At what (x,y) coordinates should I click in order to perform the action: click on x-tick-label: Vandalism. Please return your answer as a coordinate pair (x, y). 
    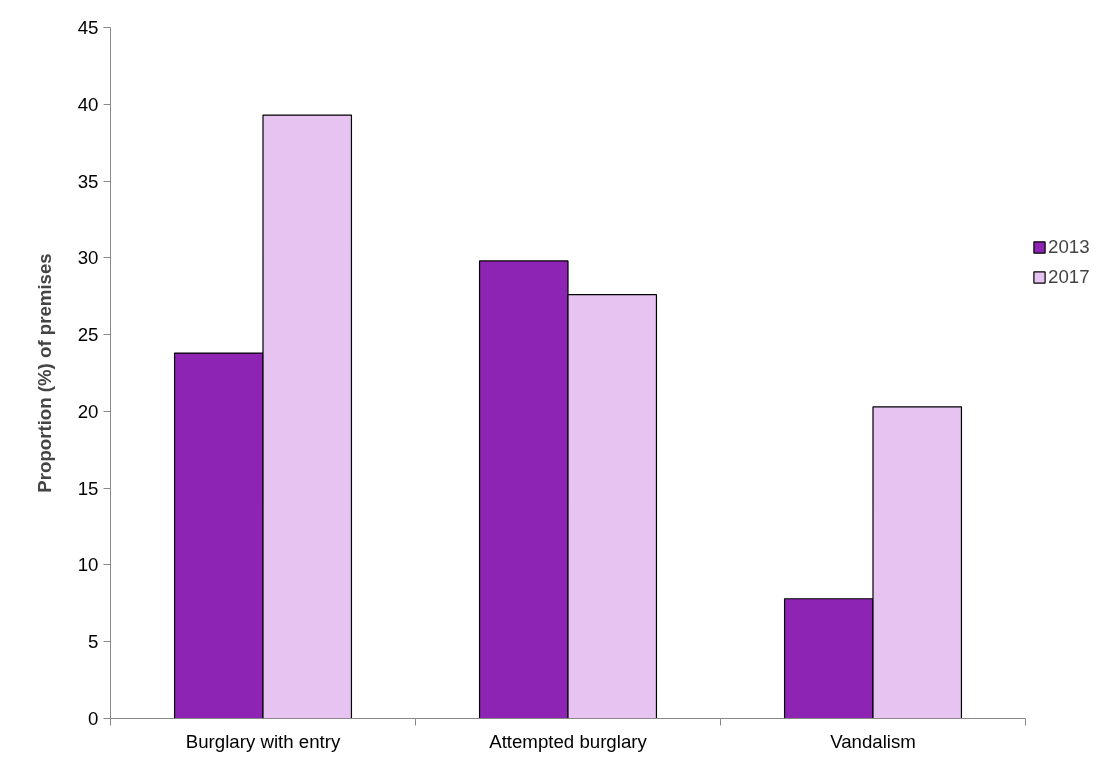
    Looking at the image, I should click on (873, 741).